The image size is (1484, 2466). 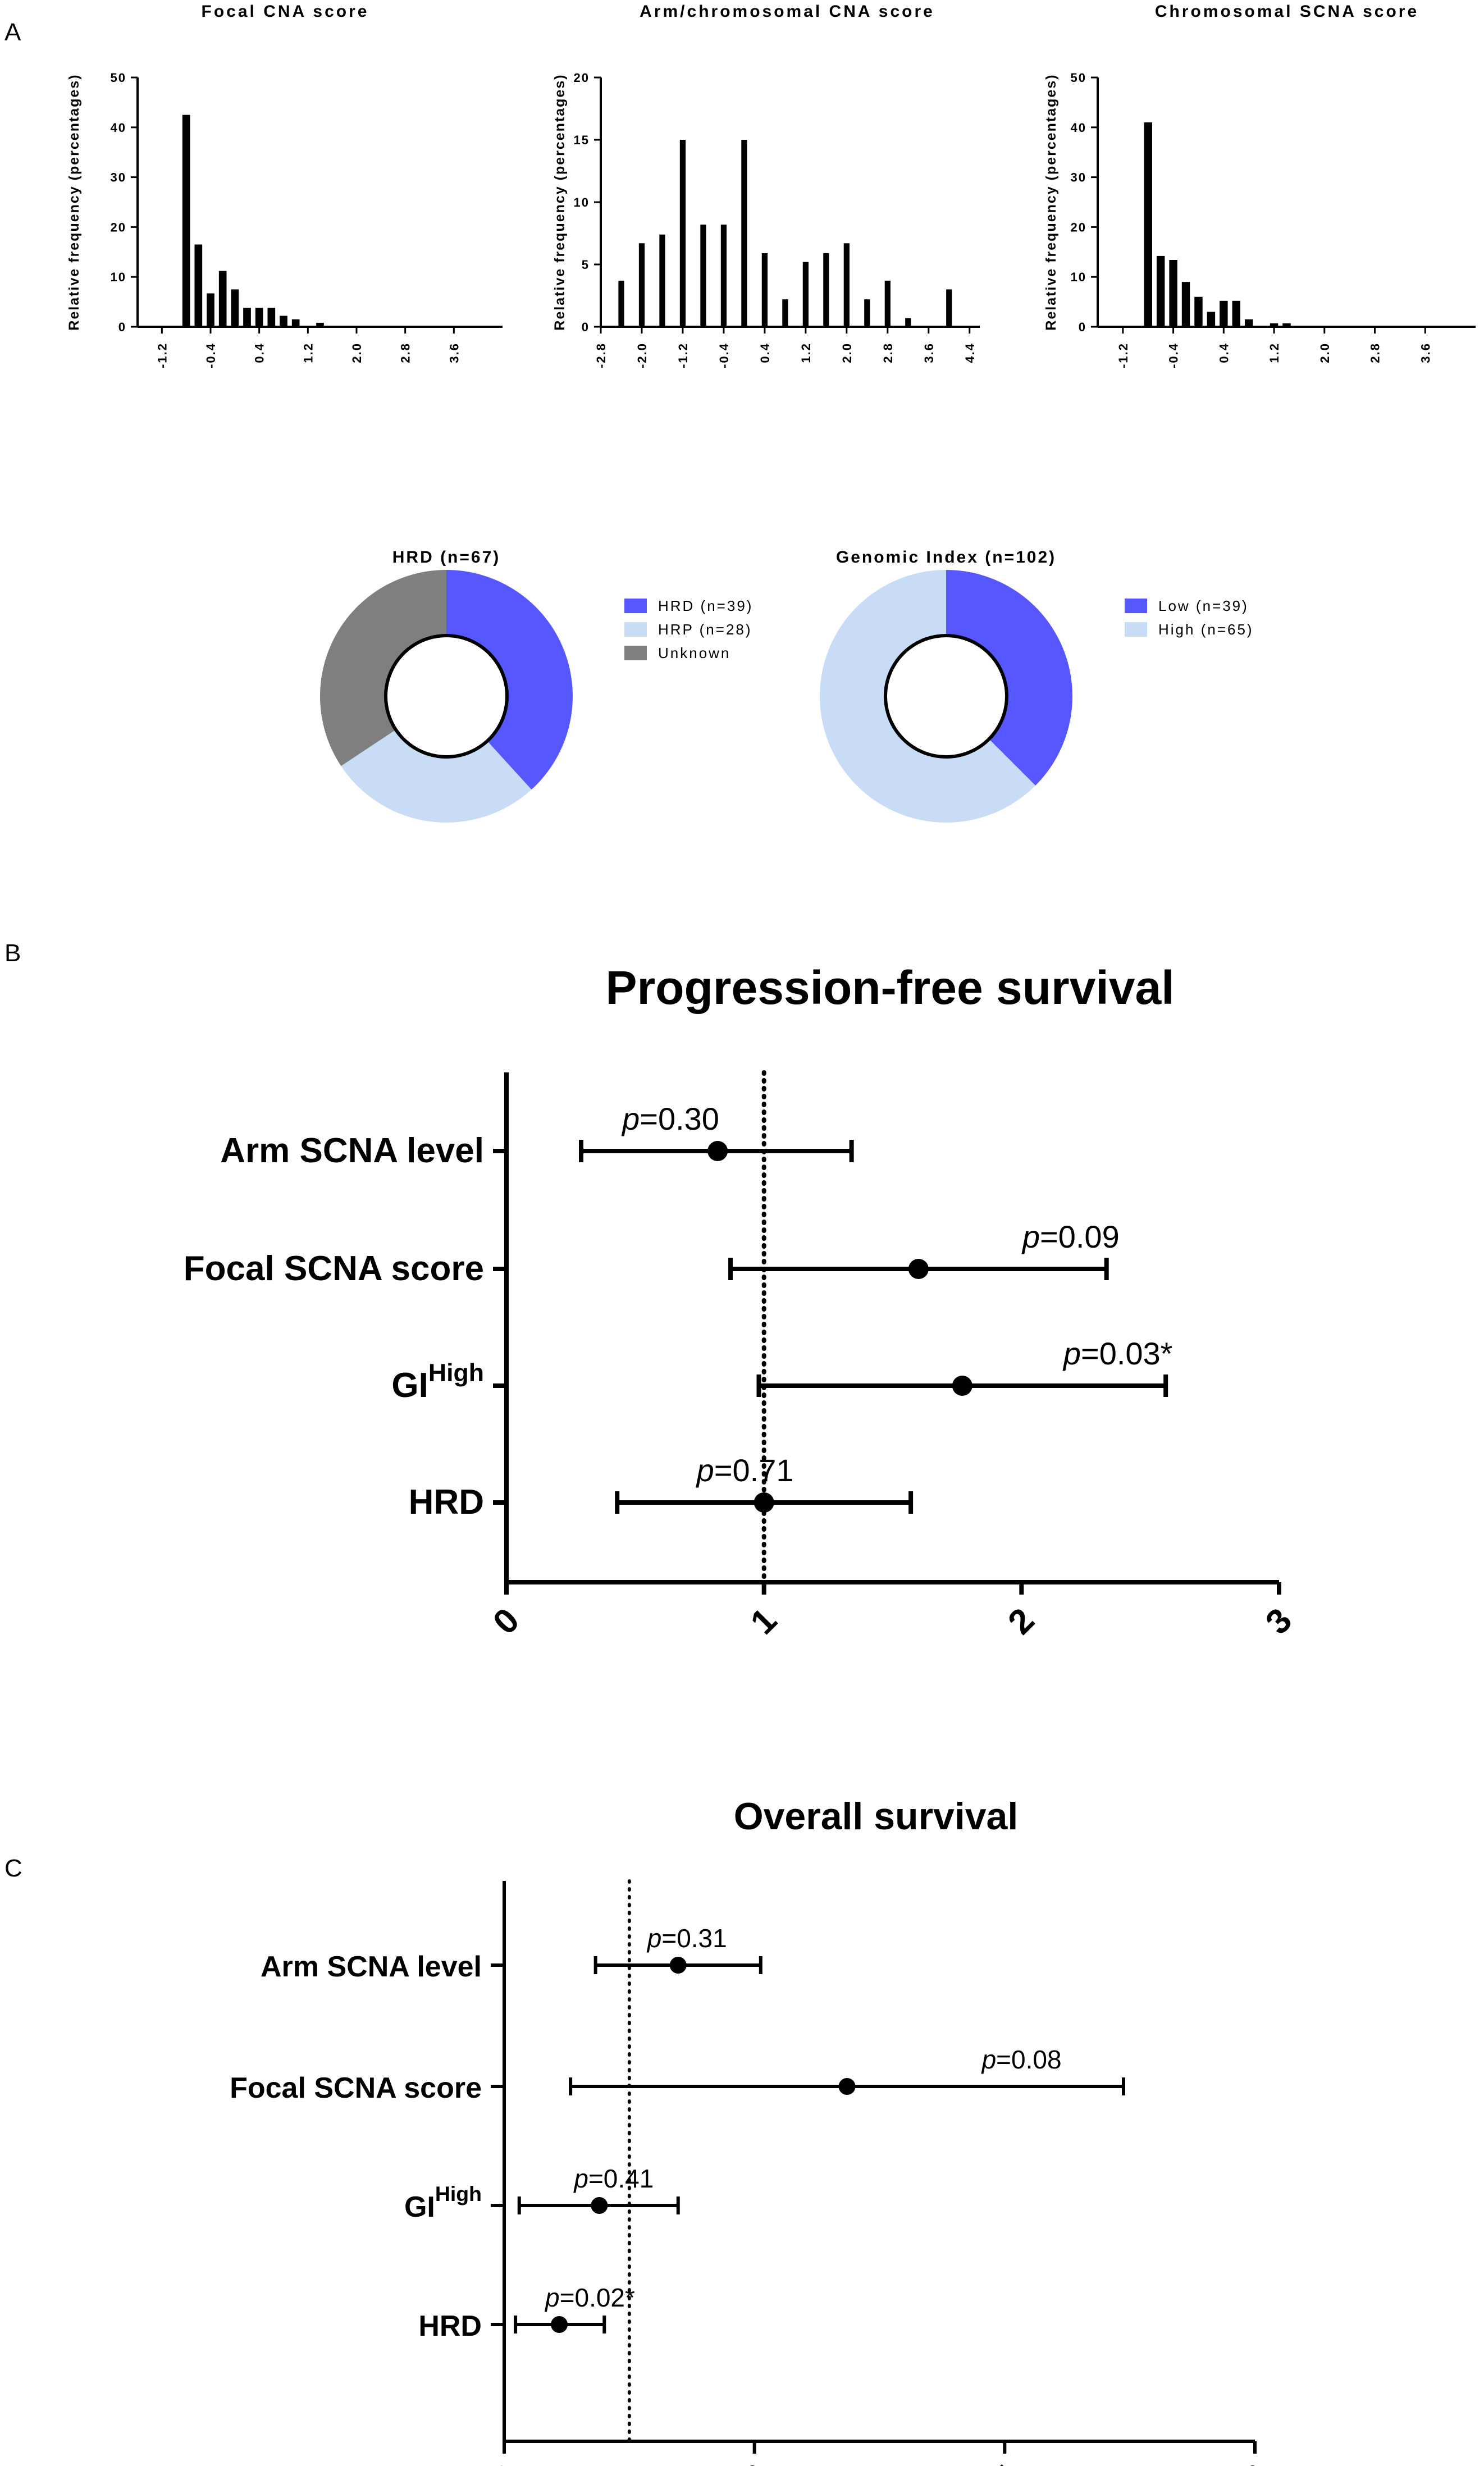 I want to click on forest-row-label-main: Arm SCNA level, so click(x=371, y=1967).